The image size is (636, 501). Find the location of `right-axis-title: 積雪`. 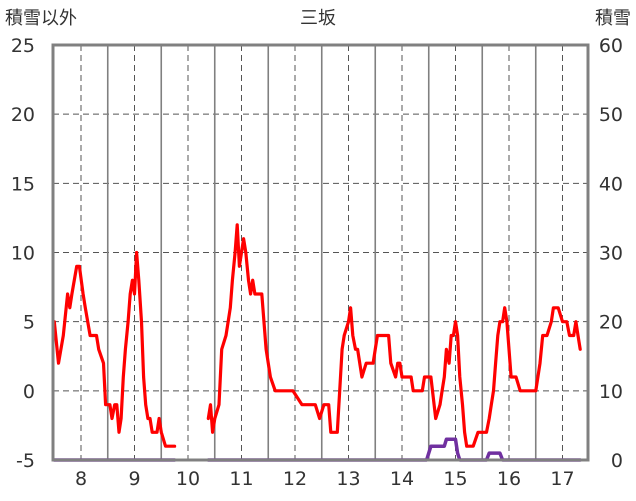

right-axis-title: 積雪 is located at coordinates (613, 18).